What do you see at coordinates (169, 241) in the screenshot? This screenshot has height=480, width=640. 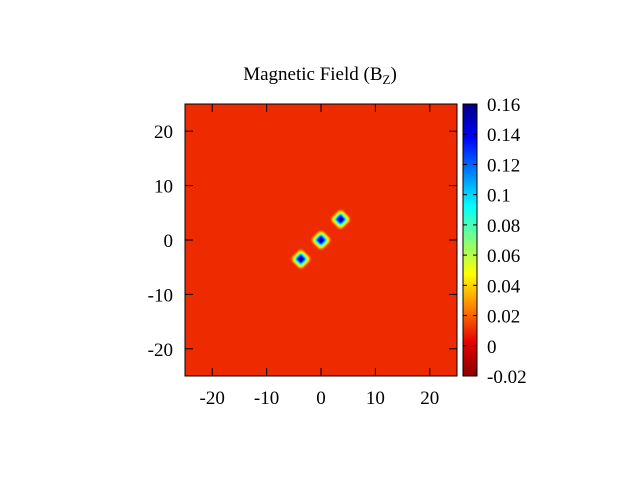 I see `y-tick-label: 0` at bounding box center [169, 241].